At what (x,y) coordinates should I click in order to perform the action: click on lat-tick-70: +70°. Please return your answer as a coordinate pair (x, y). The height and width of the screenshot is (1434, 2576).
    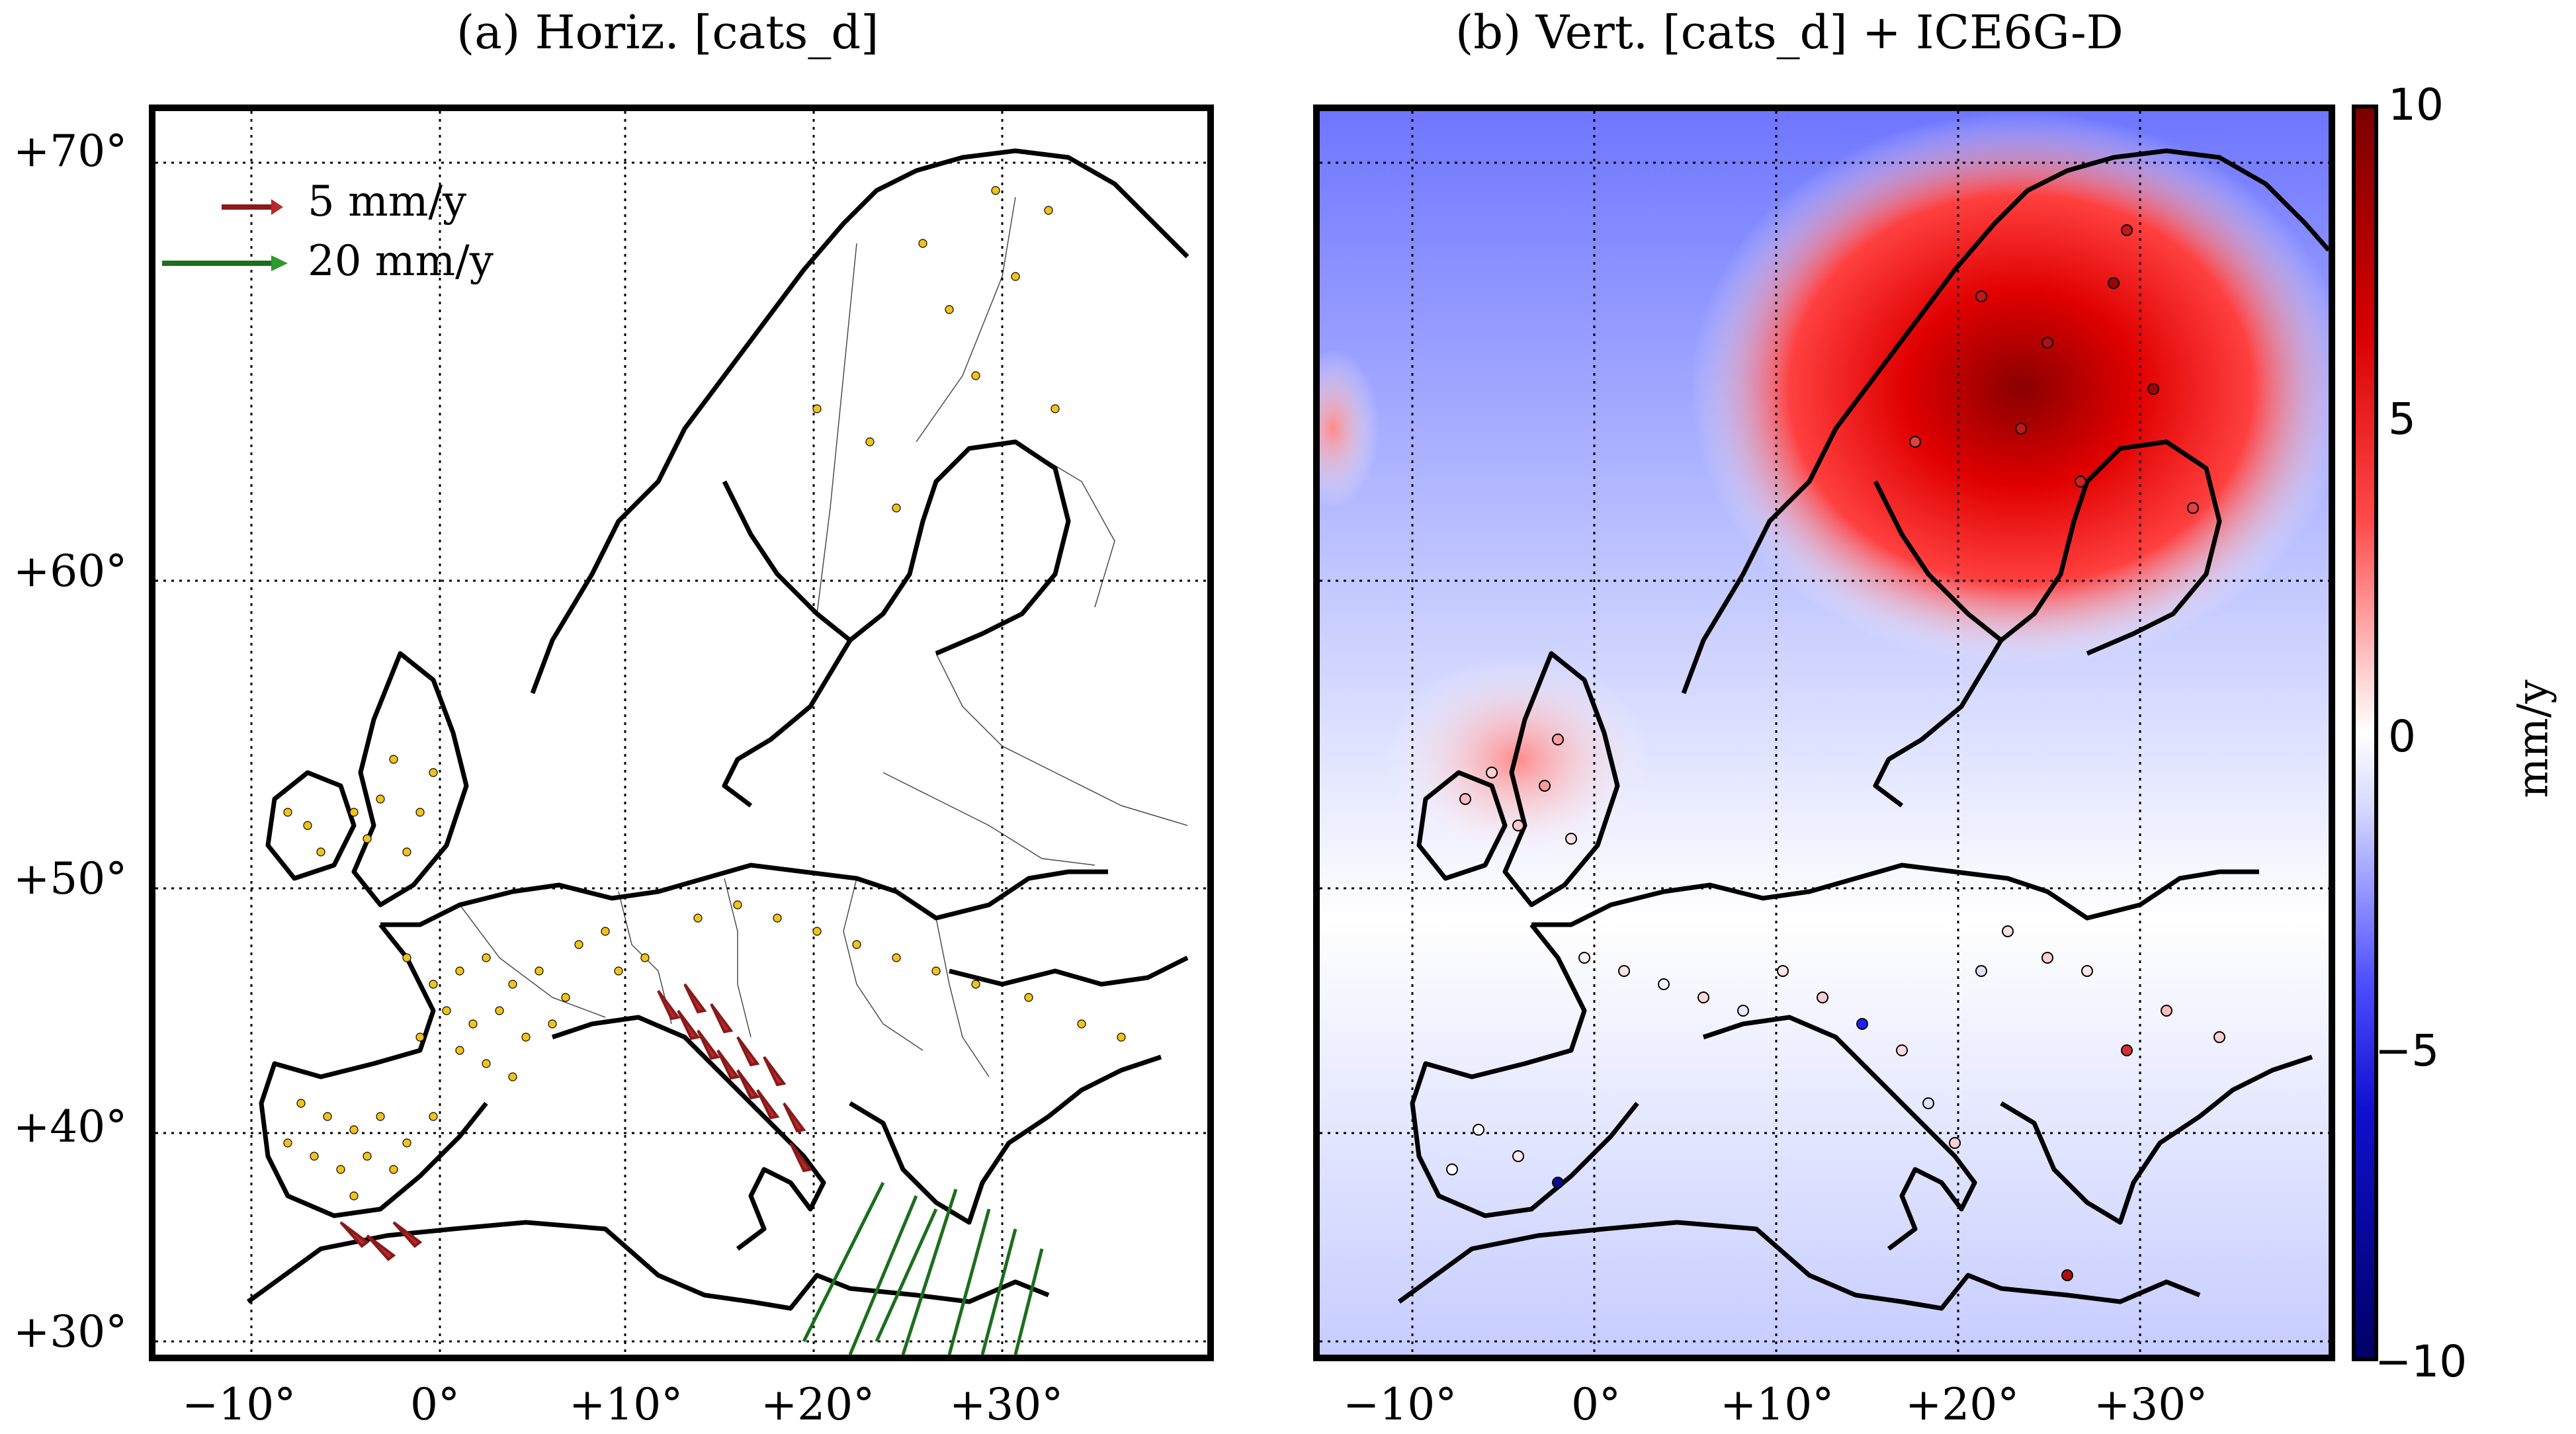
    Looking at the image, I should click on (70, 151).